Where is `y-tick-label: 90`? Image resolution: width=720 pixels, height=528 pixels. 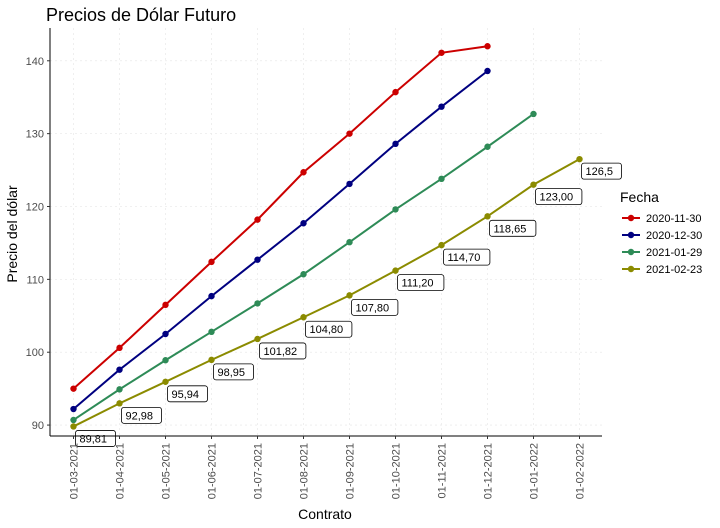 y-tick-label: 90 is located at coordinates (38, 426).